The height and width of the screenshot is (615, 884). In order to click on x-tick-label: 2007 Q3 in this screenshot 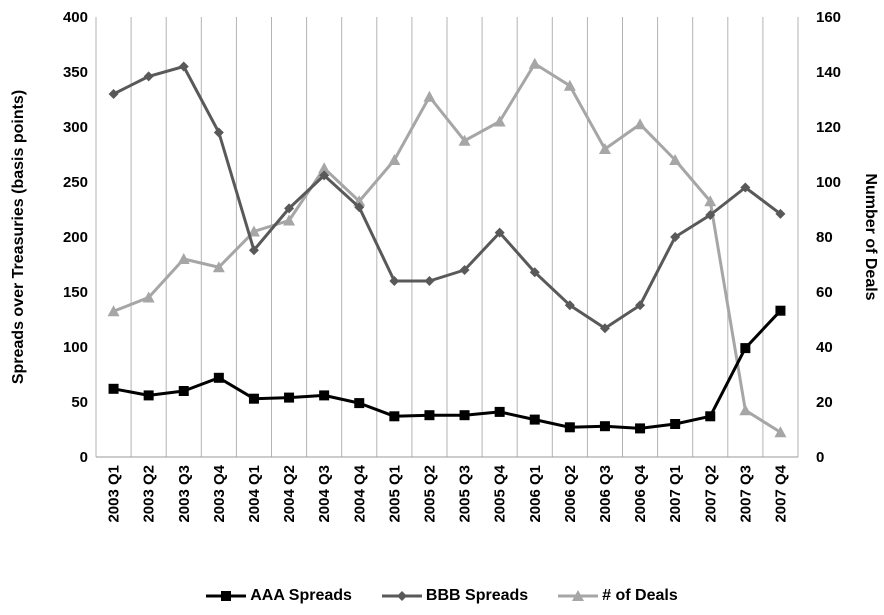, I will do `click(745, 494)`.